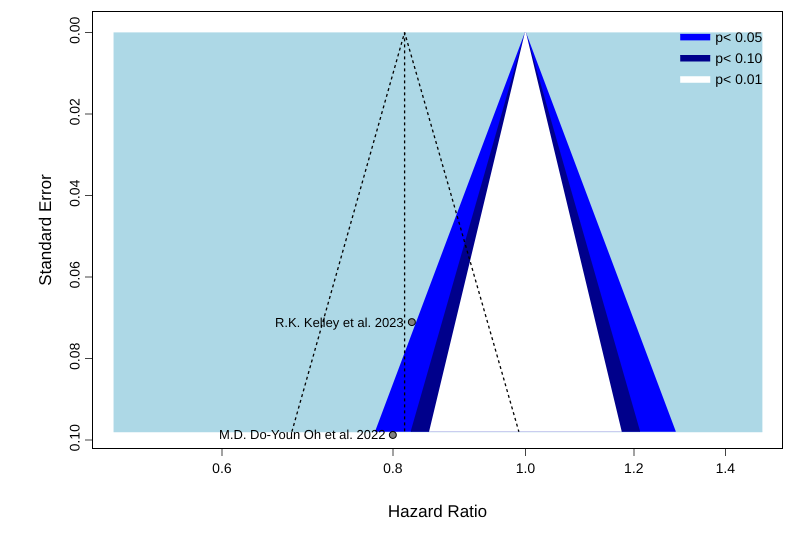 This screenshot has width=786, height=533. I want to click on annotation: M.D. Do-Youn Oh et al. 2022, so click(302, 434).